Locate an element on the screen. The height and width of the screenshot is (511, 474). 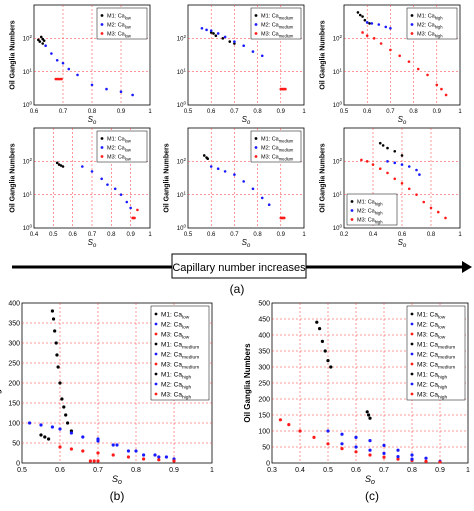
y-tick-label: 250 is located at coordinates (14, 363).